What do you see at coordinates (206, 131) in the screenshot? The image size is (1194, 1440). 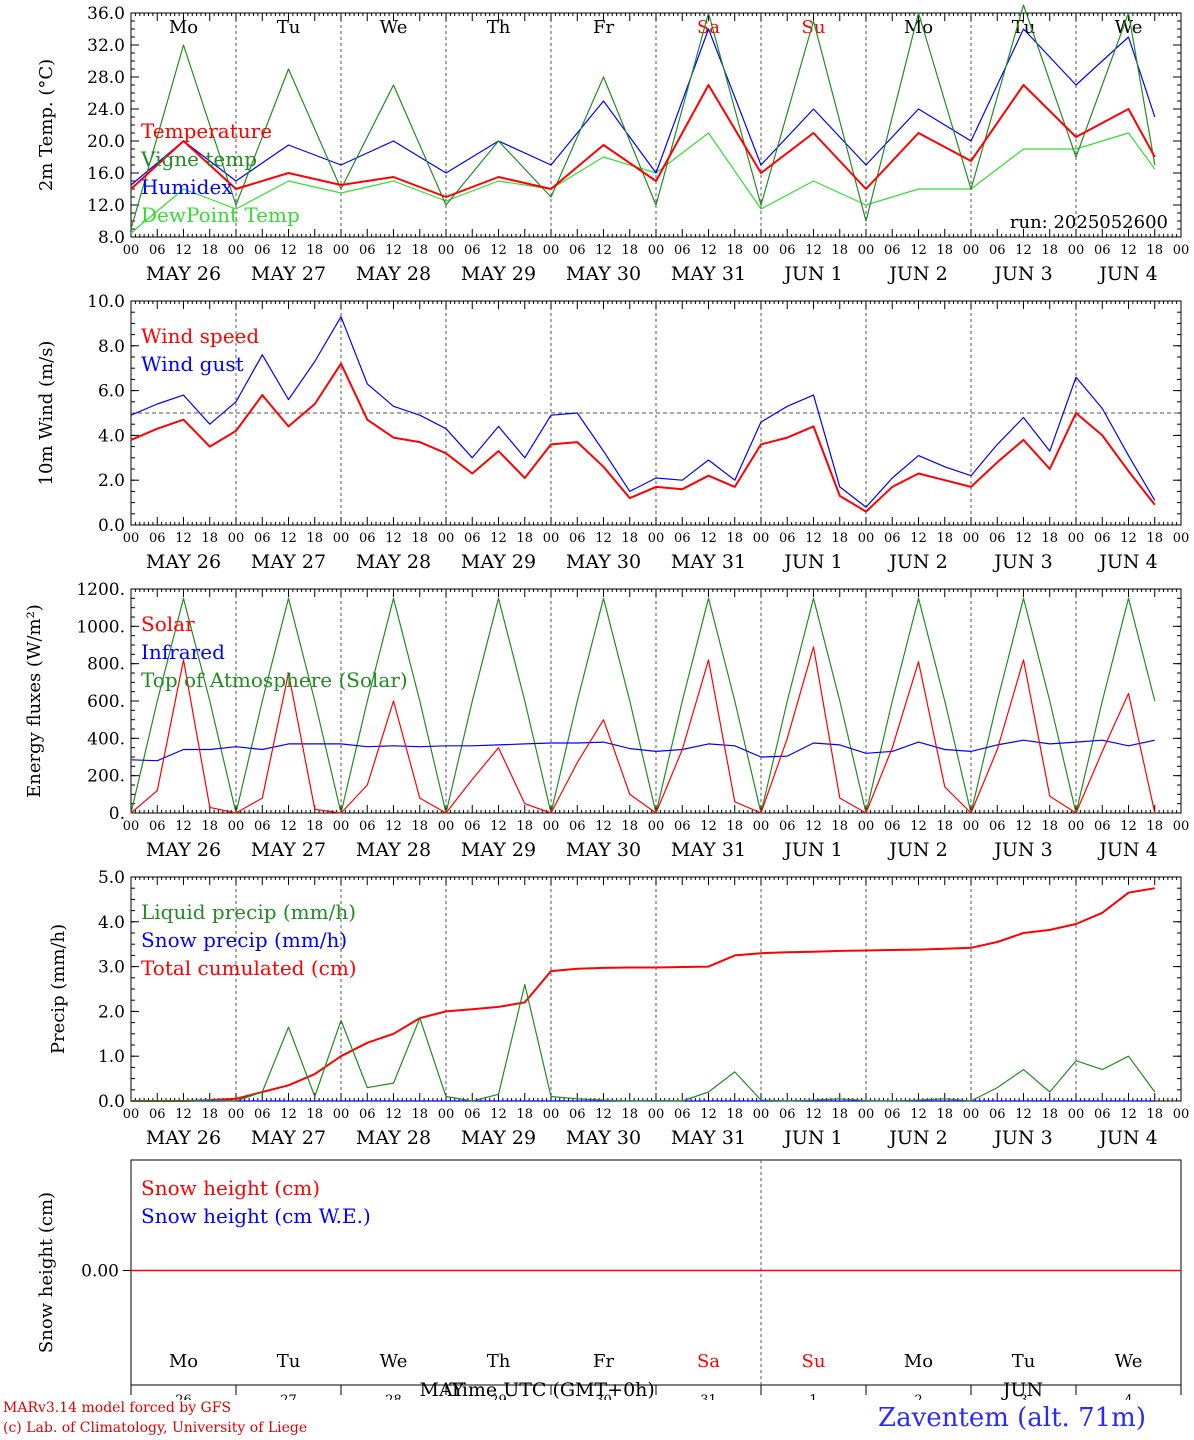 I see `legend-entry: Temperature` at bounding box center [206, 131].